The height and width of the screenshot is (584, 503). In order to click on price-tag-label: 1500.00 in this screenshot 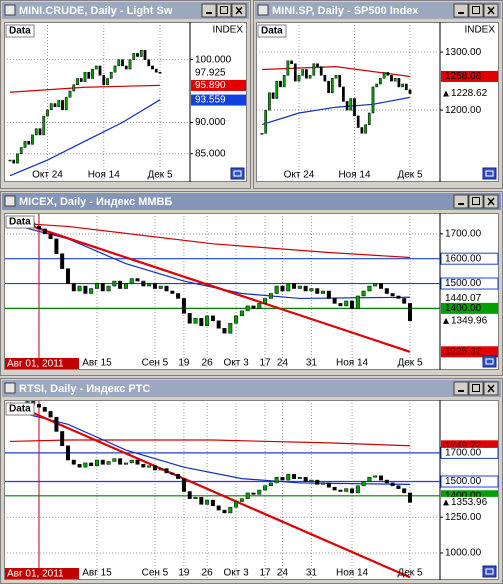, I will do `click(463, 283)`.